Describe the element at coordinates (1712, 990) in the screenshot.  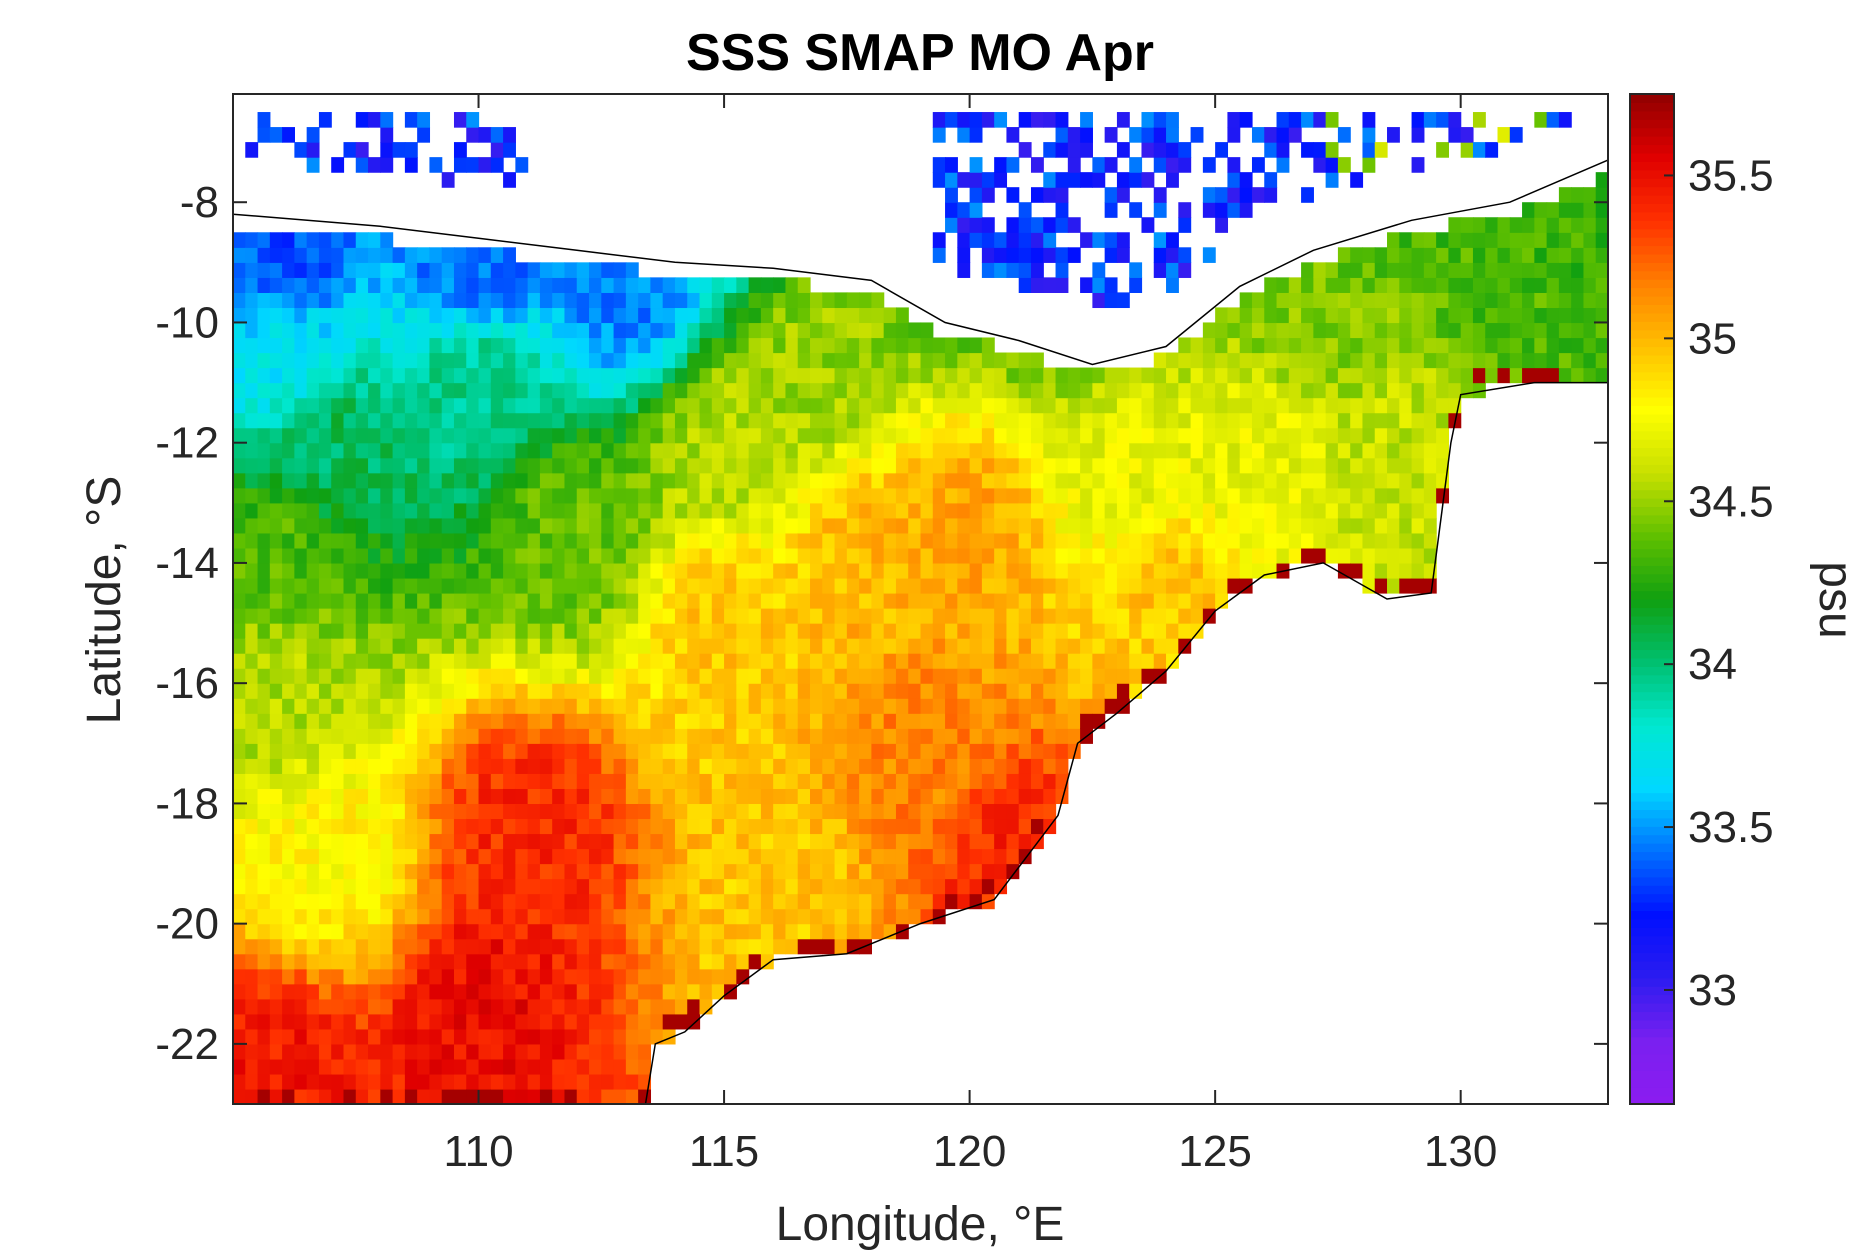
I see `colorbar-tick-label: 33` at that location.